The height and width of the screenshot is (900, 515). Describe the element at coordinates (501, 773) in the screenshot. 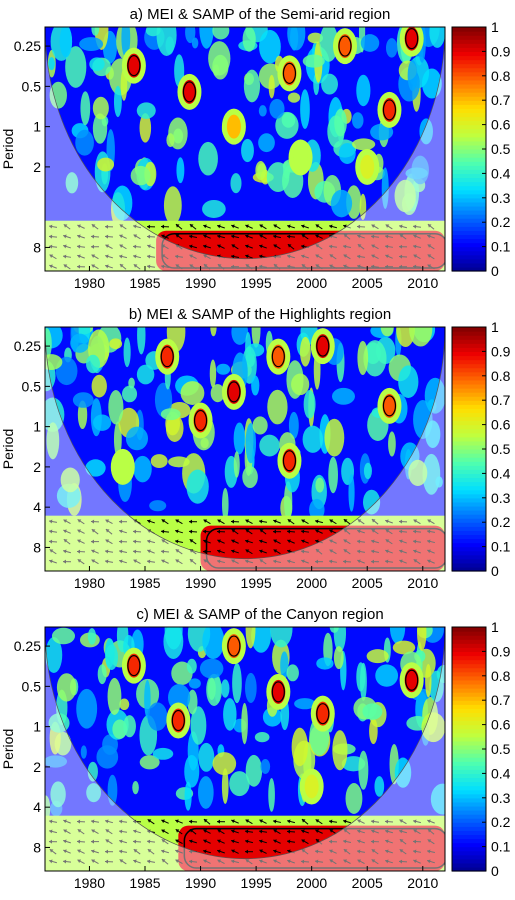

I see `colorbar-tick-label: 0.4` at that location.